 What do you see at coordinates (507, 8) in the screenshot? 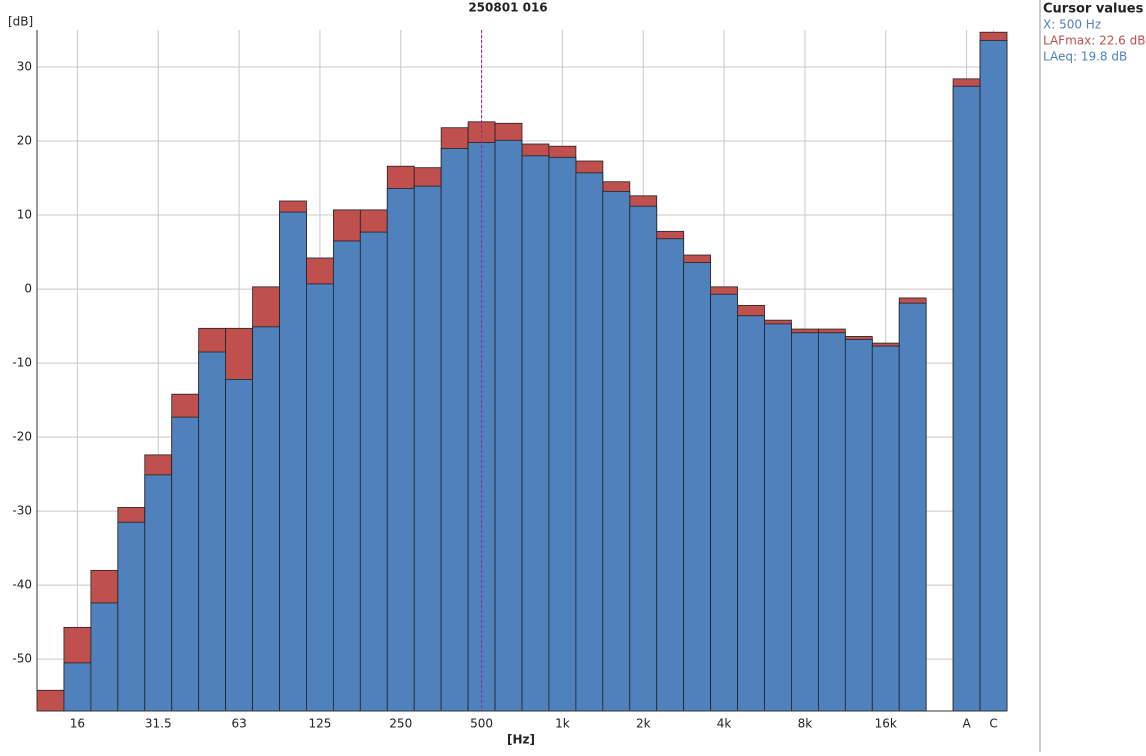
I see `chart-title: 250801 016` at bounding box center [507, 8].